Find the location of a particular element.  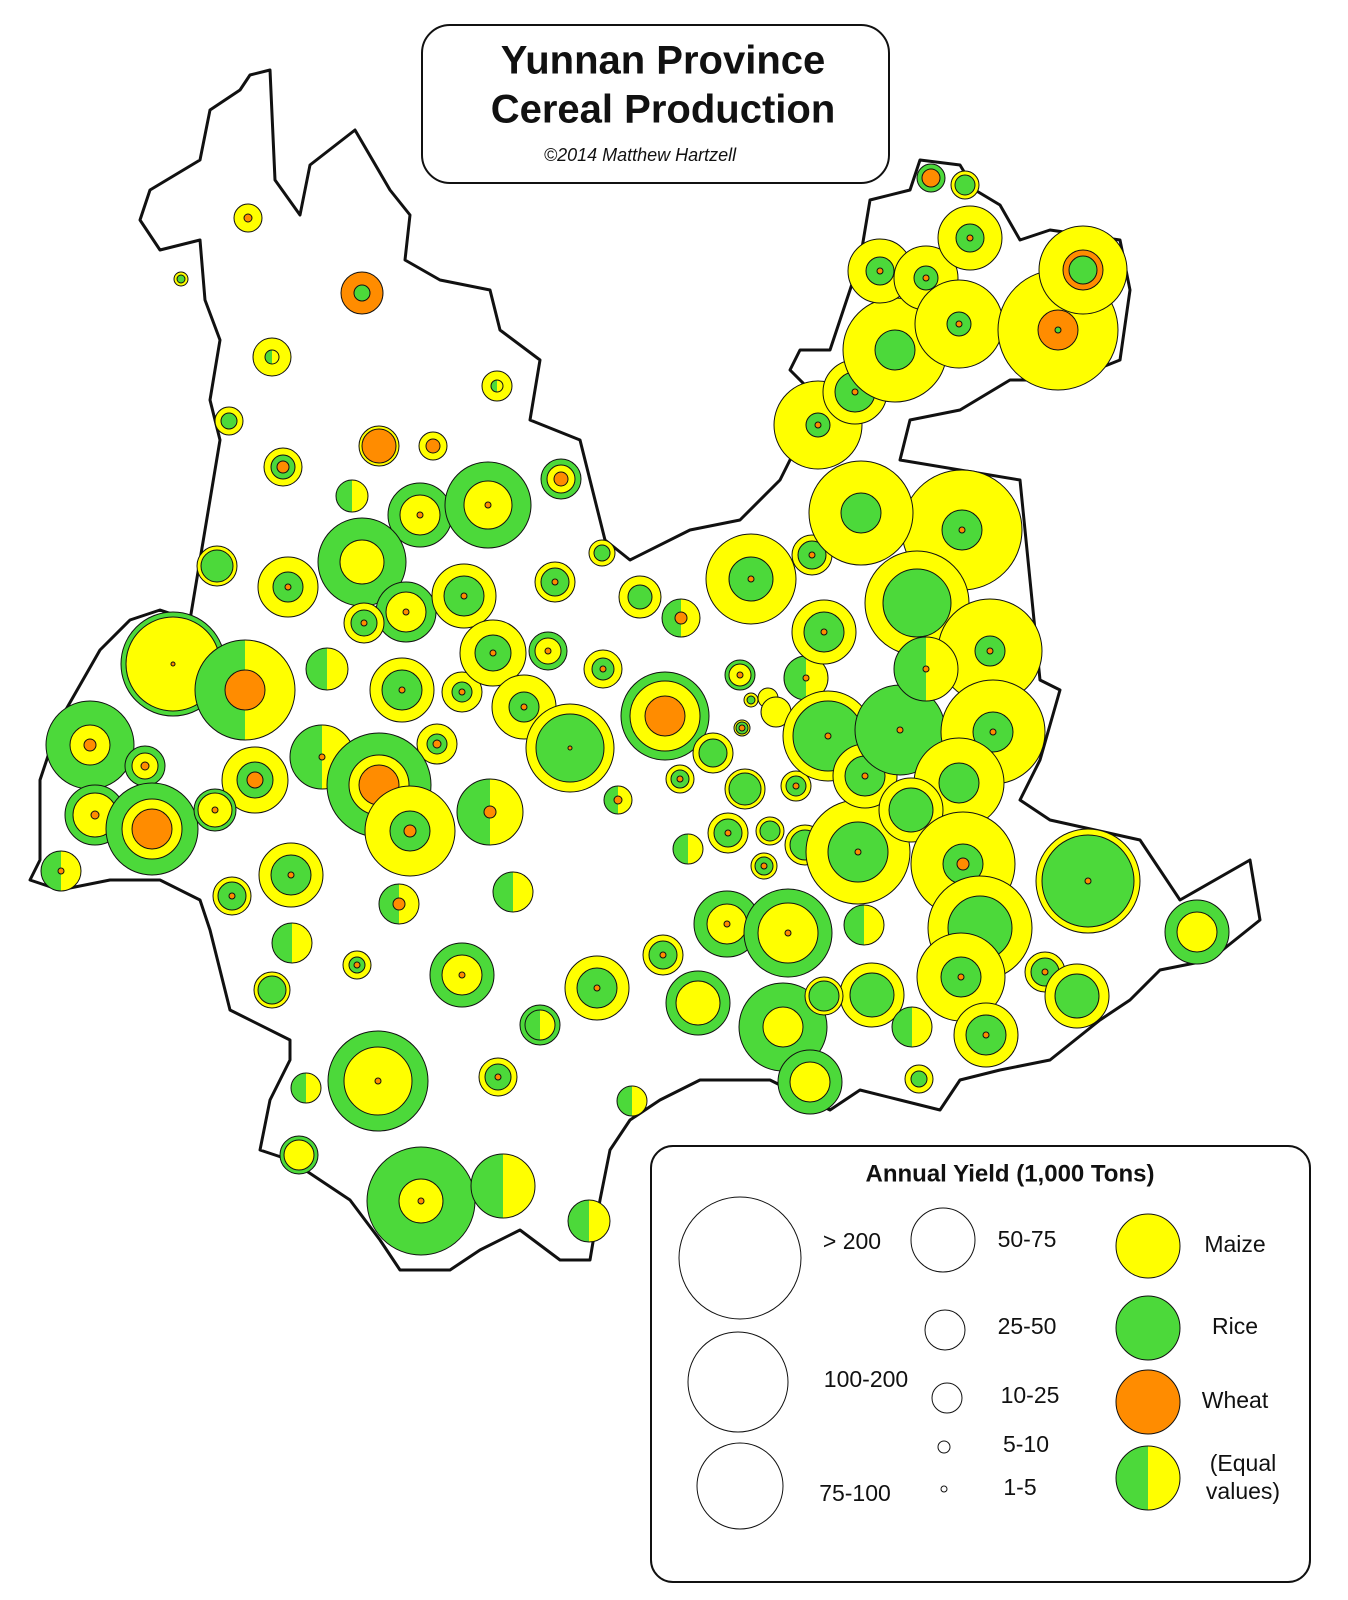

legend-title: Annual Yield (1,000 Tons) is located at coordinates (1010, 1173).